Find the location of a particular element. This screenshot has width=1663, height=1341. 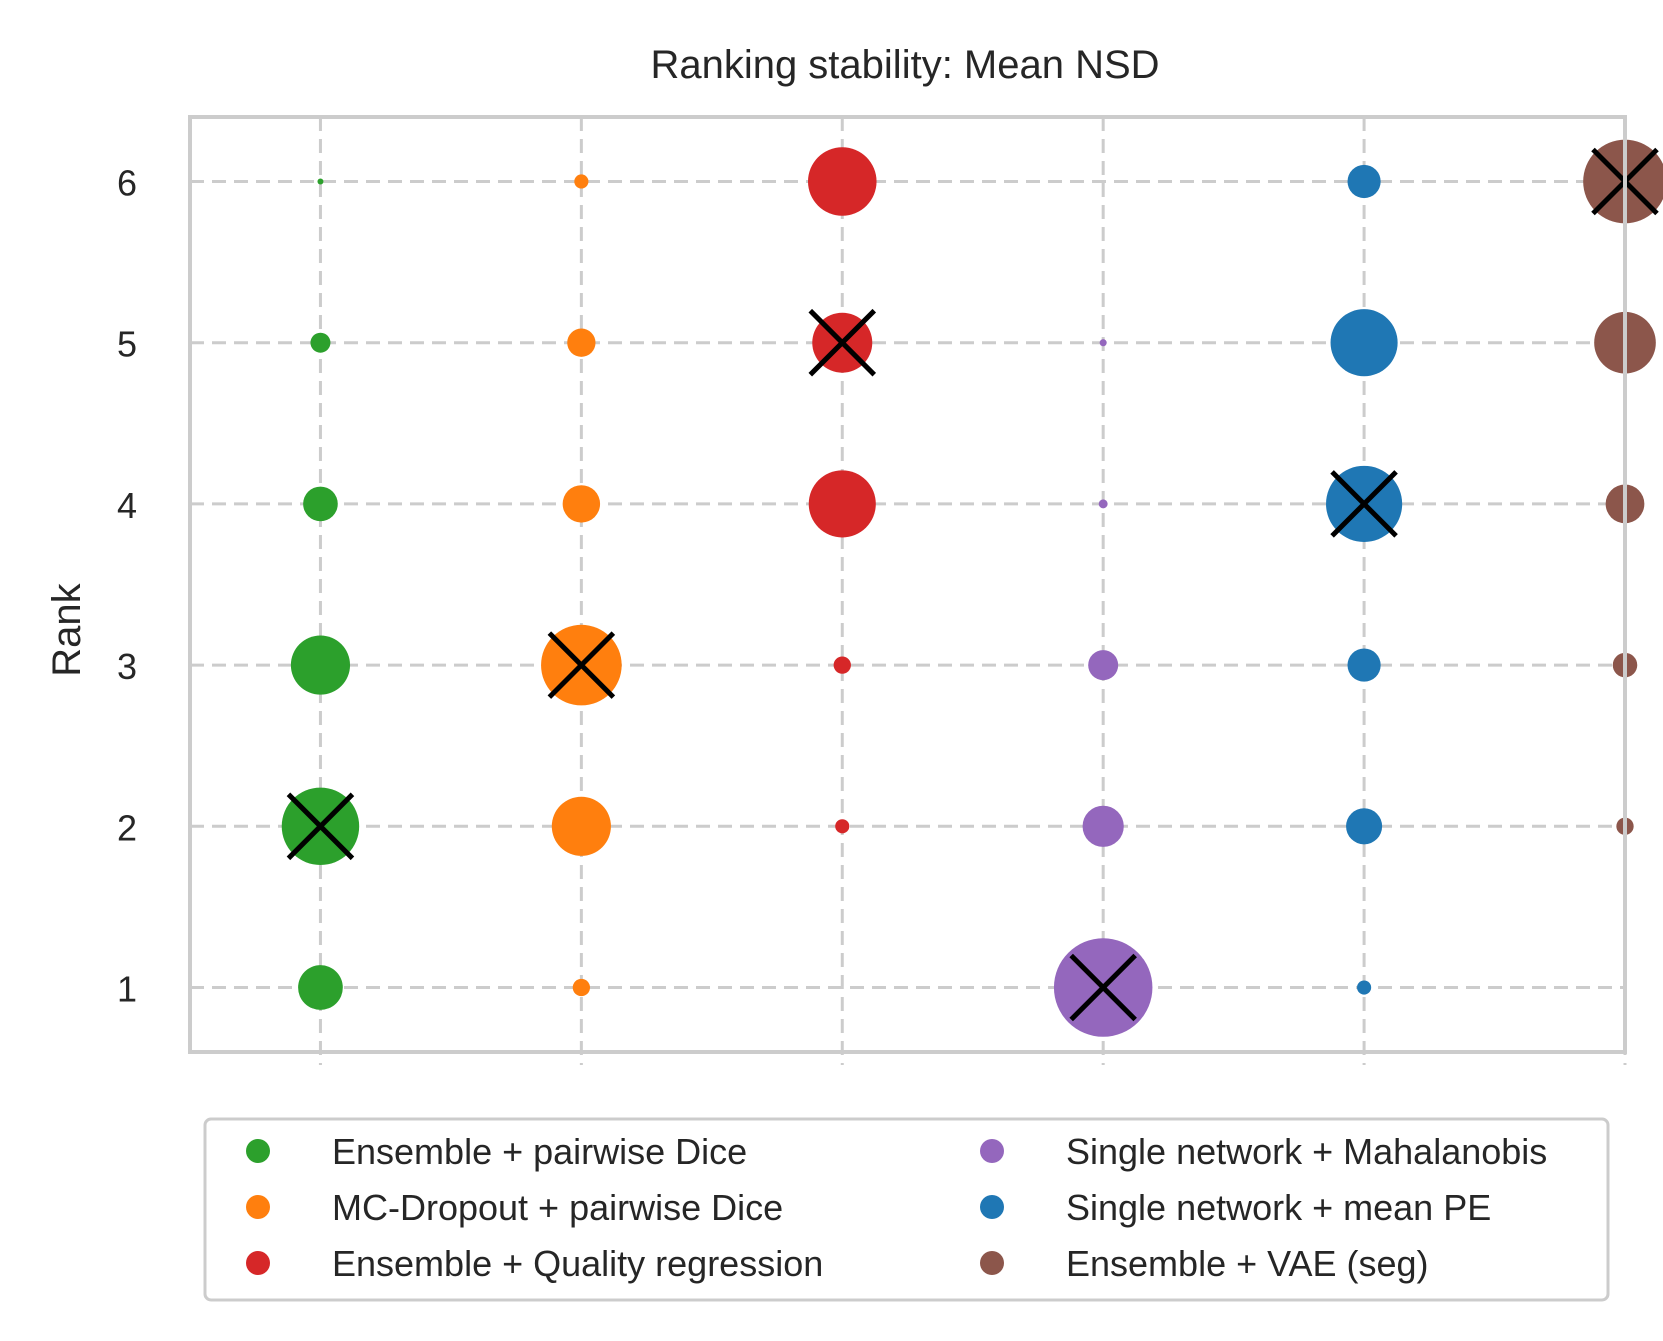

rank-point-s2-r2 is located at coordinates (581, 826).